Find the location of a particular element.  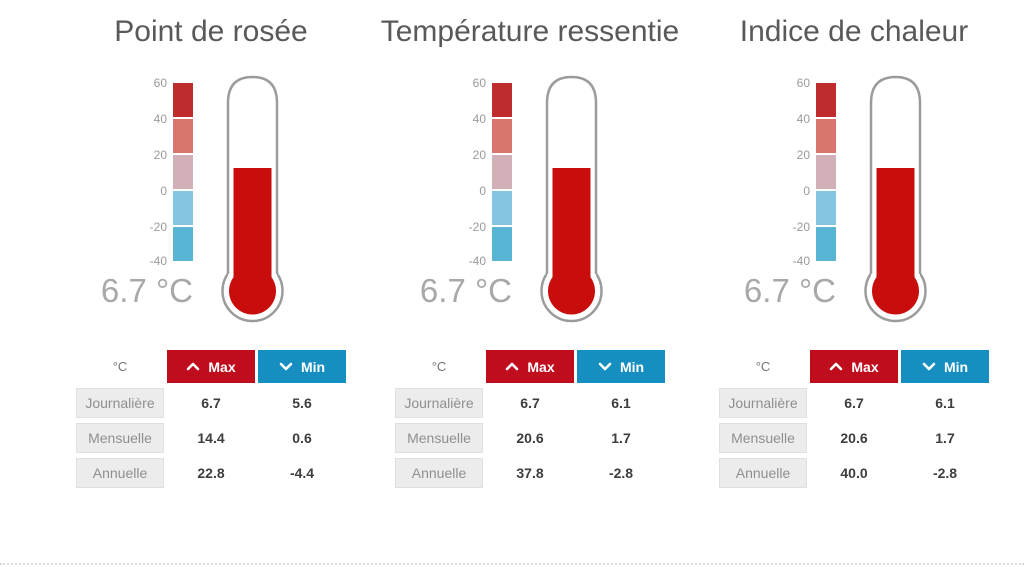

min-value: -4.4 is located at coordinates (302, 473).